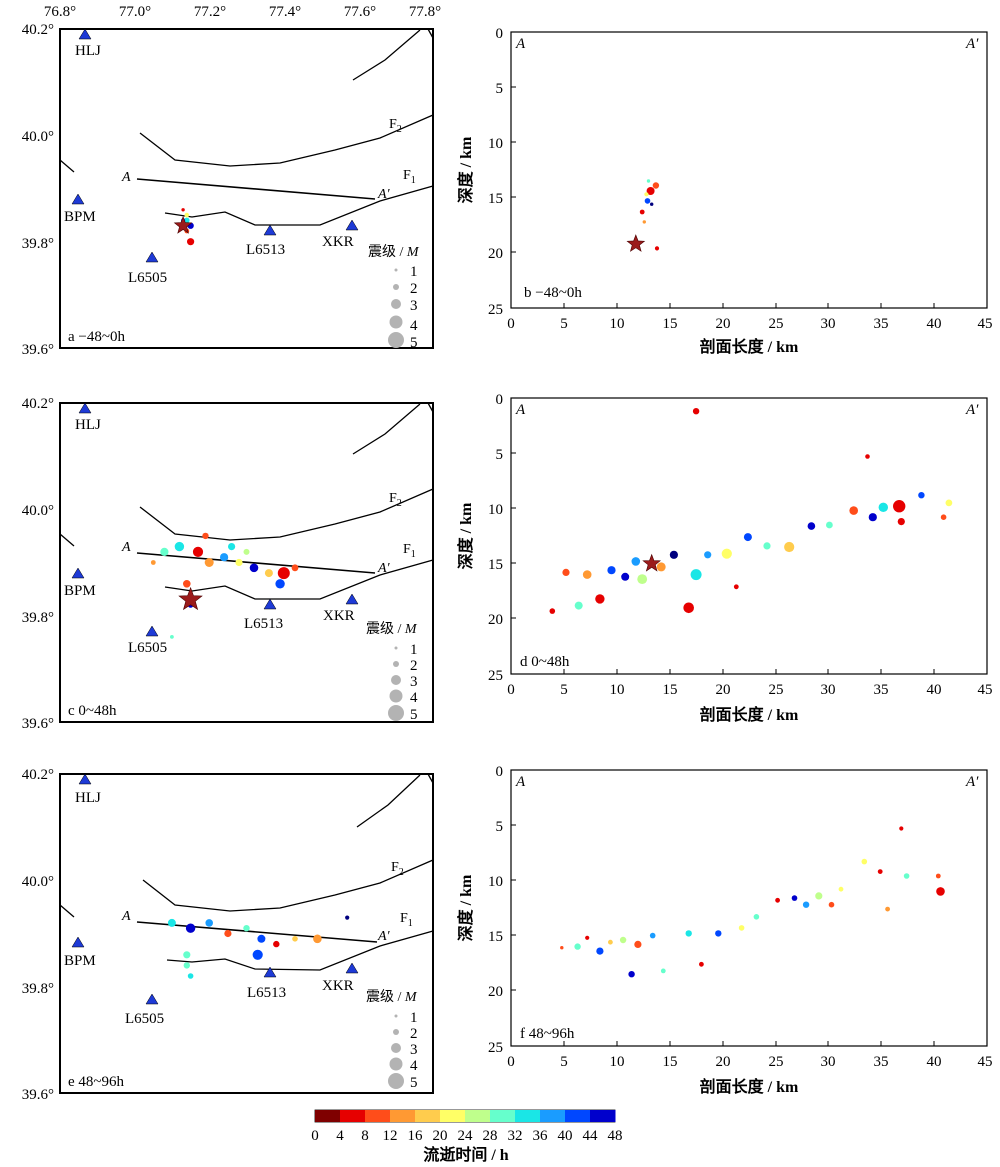  Describe the element at coordinates (985, 1062) in the screenshot. I see `x-tick-label: 45` at that location.